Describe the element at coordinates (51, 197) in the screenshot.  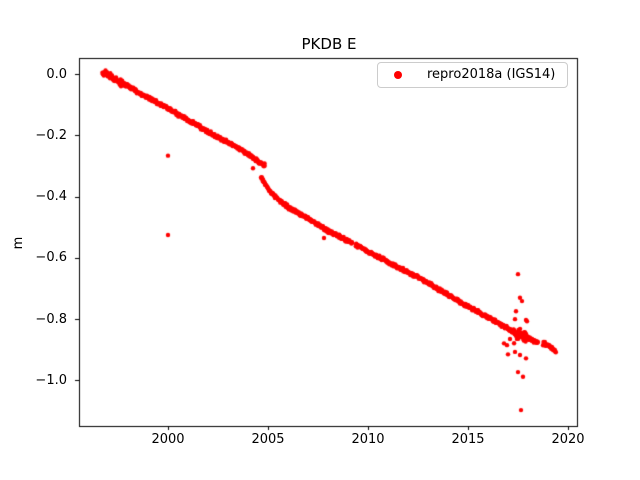
I see `y-tick-label: −0.4` at that location.